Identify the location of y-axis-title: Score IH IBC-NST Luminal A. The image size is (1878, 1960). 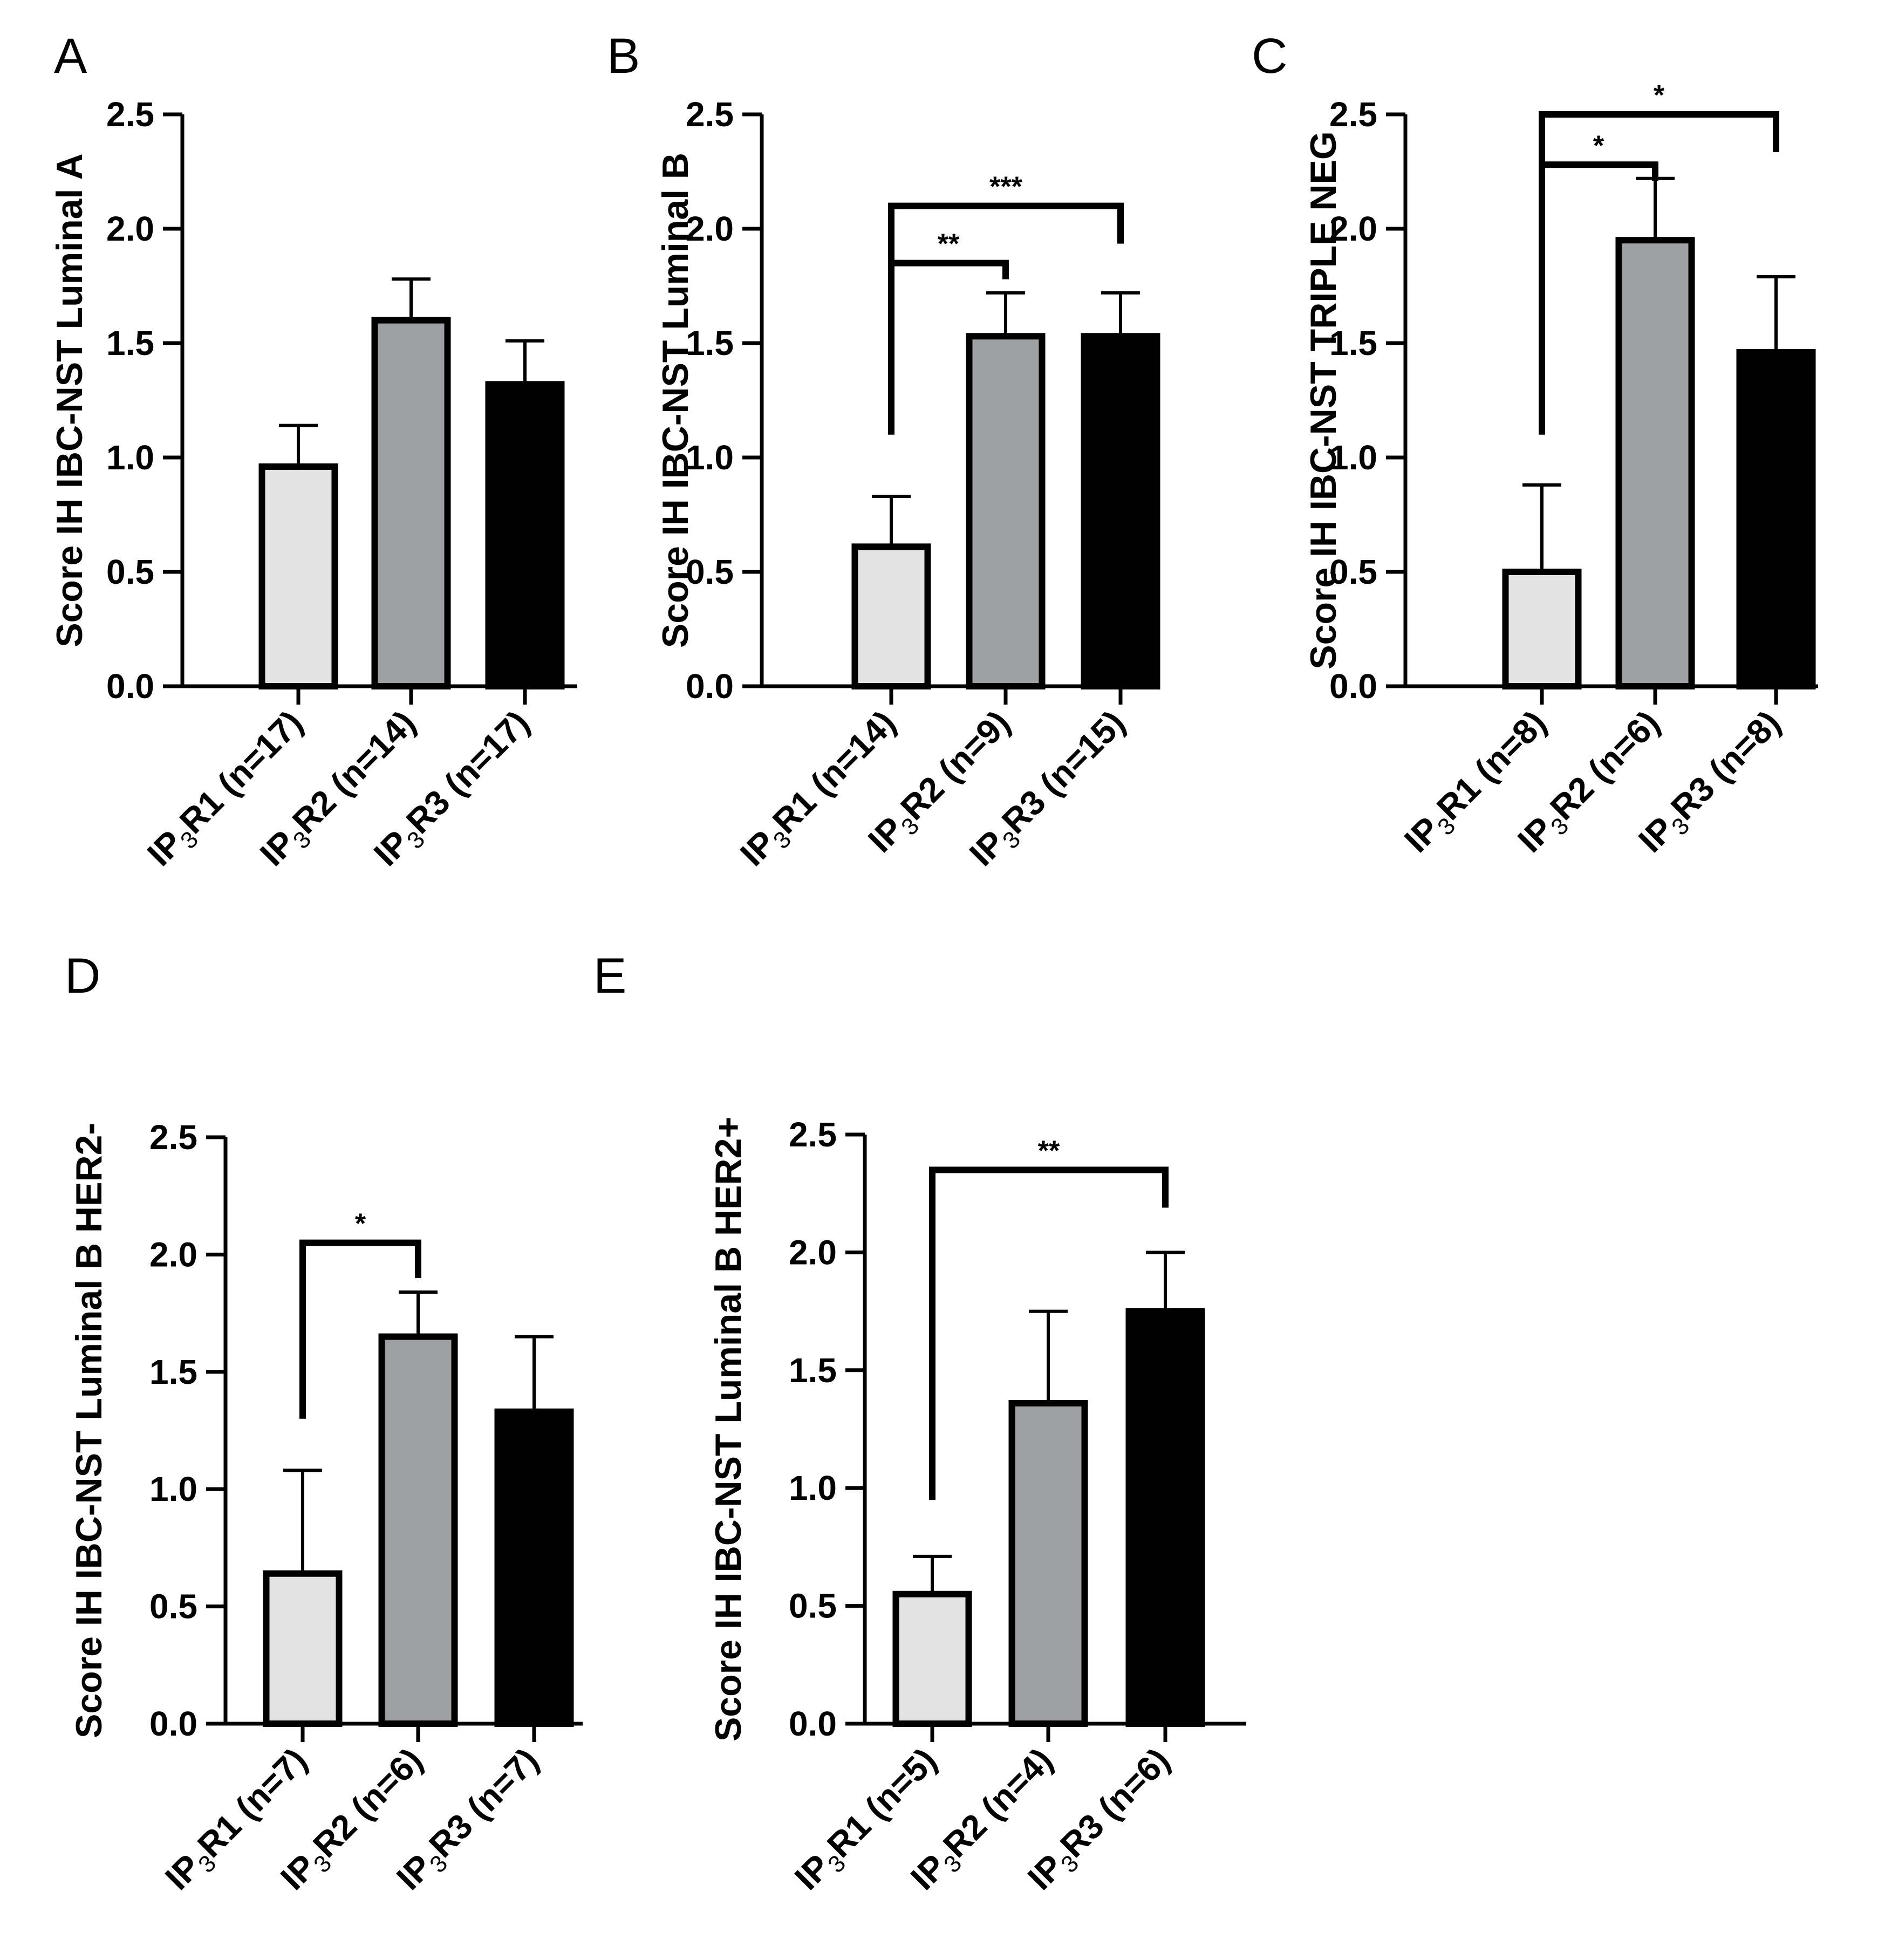
(69, 400).